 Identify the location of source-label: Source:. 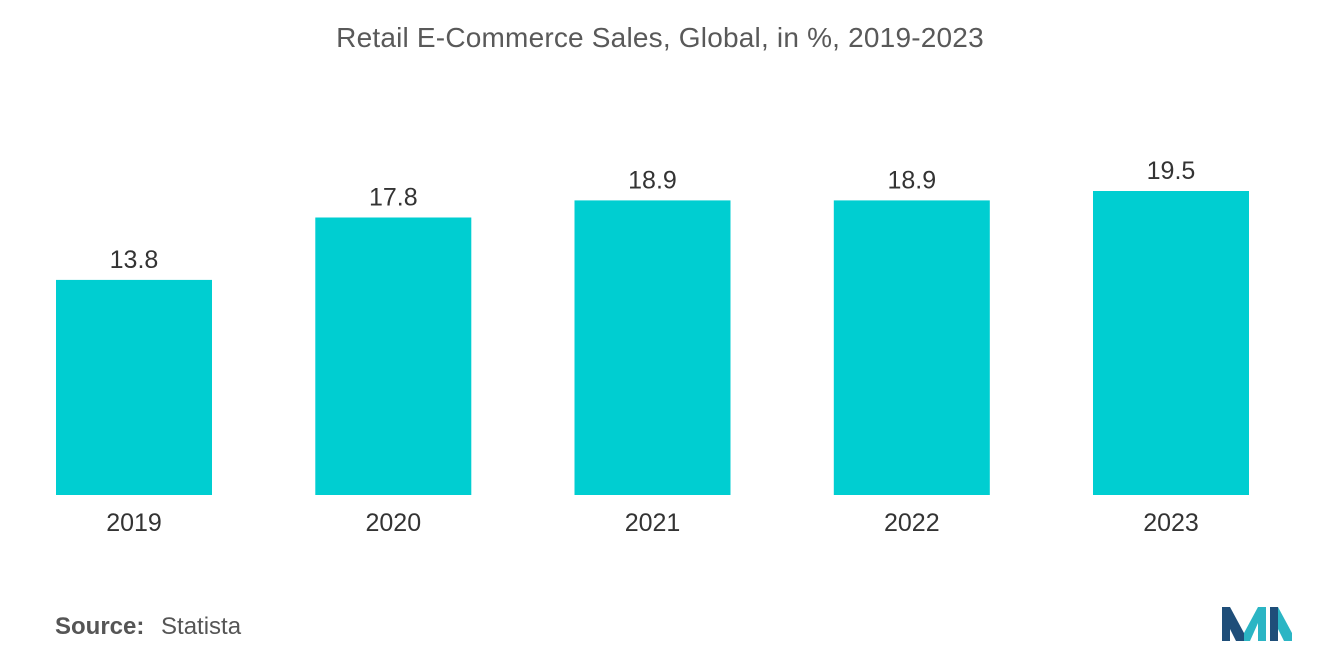
(100, 626).